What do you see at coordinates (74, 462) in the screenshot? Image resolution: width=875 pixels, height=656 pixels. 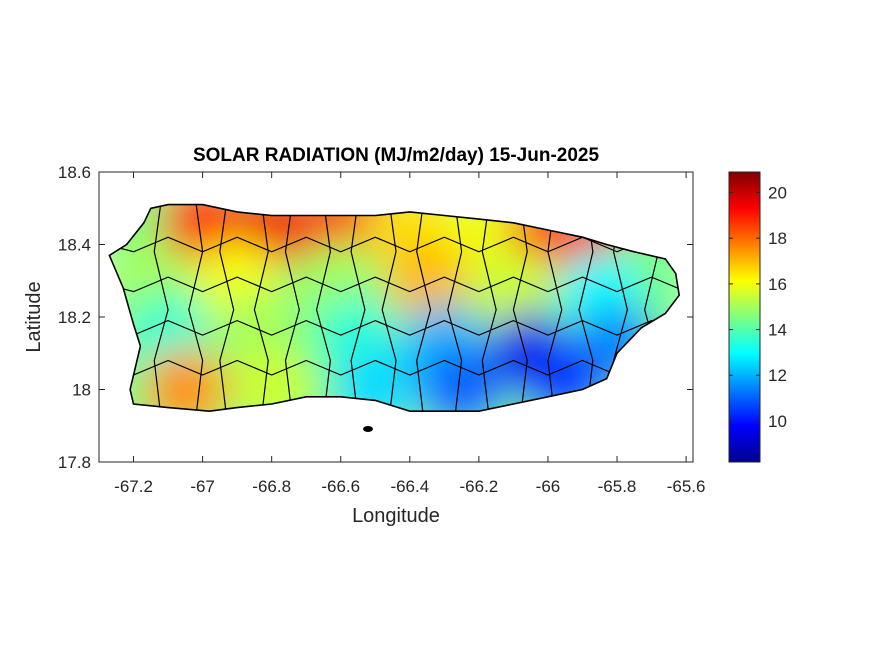 I see `y-tick-label: 17.8` at bounding box center [74, 462].